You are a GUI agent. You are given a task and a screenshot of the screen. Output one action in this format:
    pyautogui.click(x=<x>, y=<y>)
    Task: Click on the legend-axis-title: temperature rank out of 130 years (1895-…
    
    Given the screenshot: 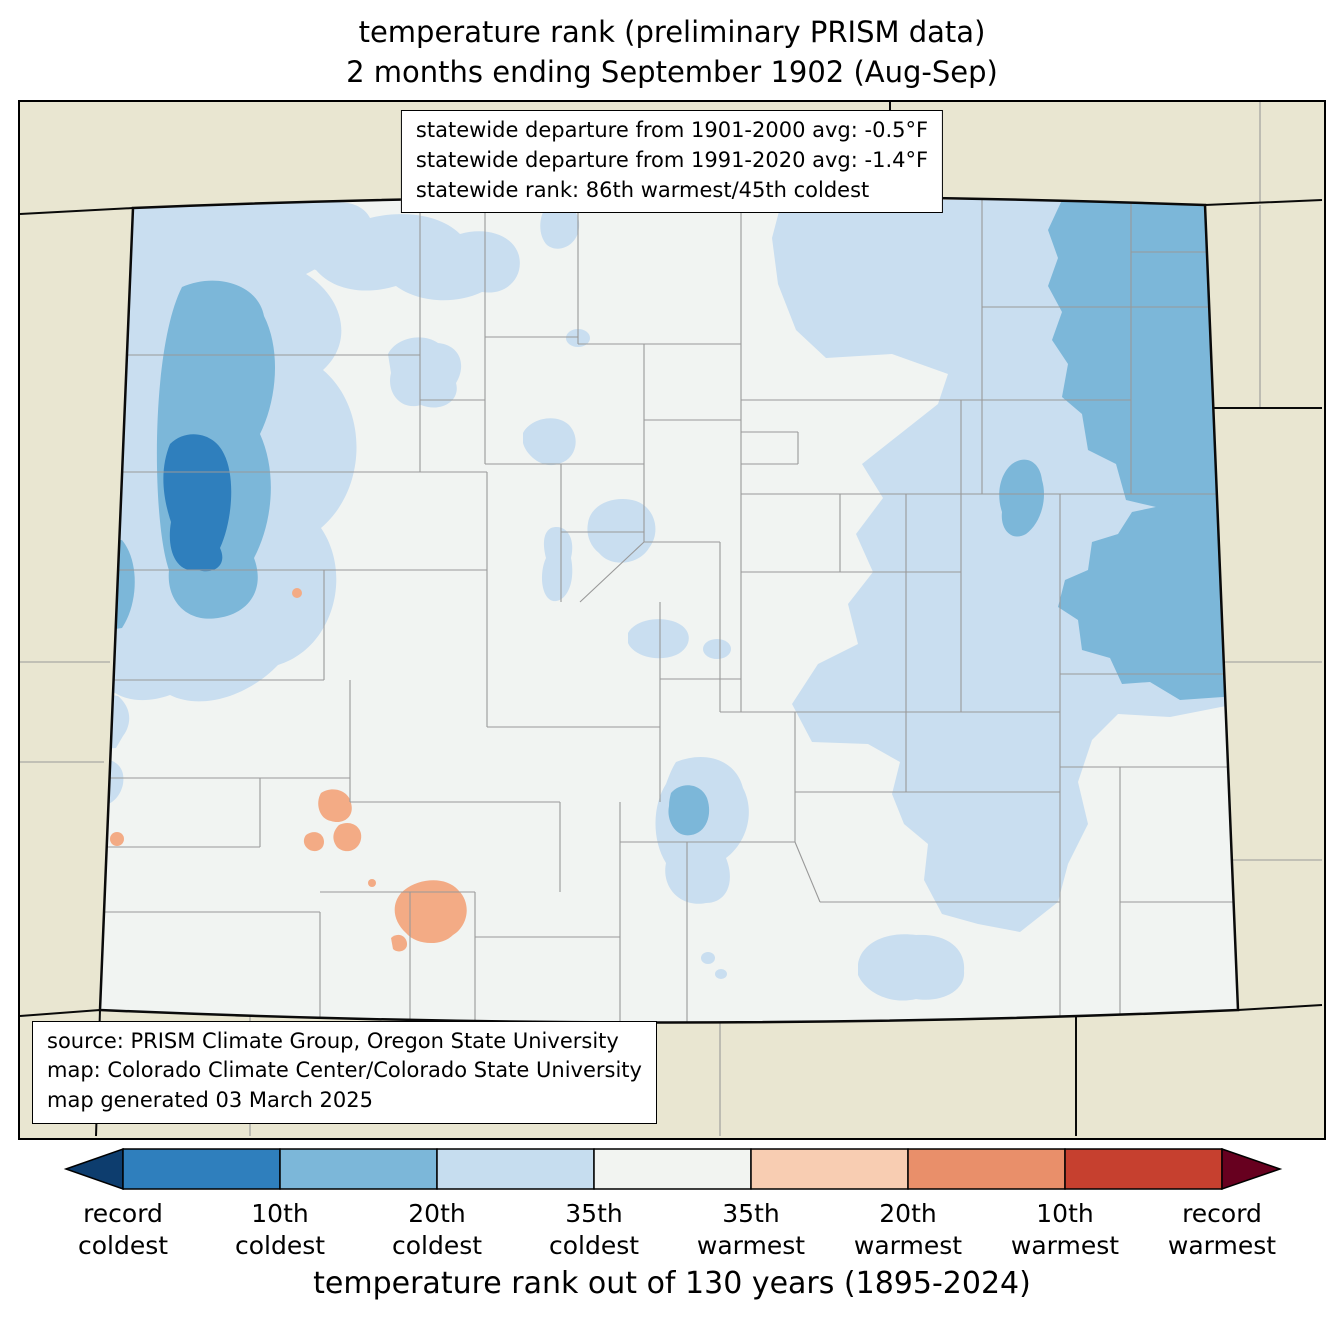 What is the action you would take?
    pyautogui.click(x=672, y=1283)
    